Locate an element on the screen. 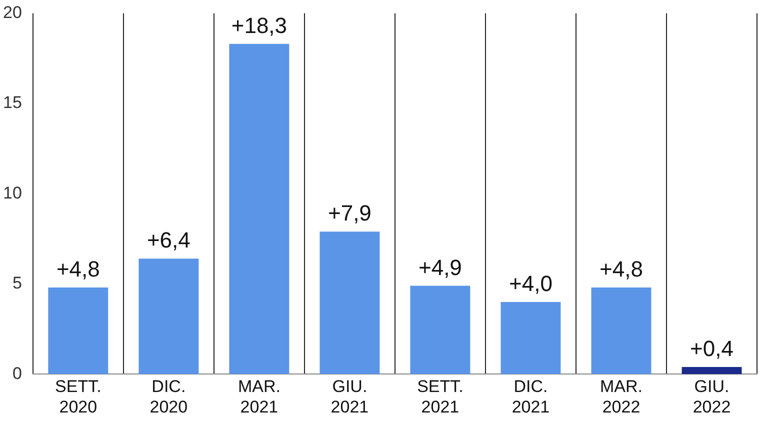 The image size is (767, 421). y-tick-label: 15 is located at coordinates (12, 102).